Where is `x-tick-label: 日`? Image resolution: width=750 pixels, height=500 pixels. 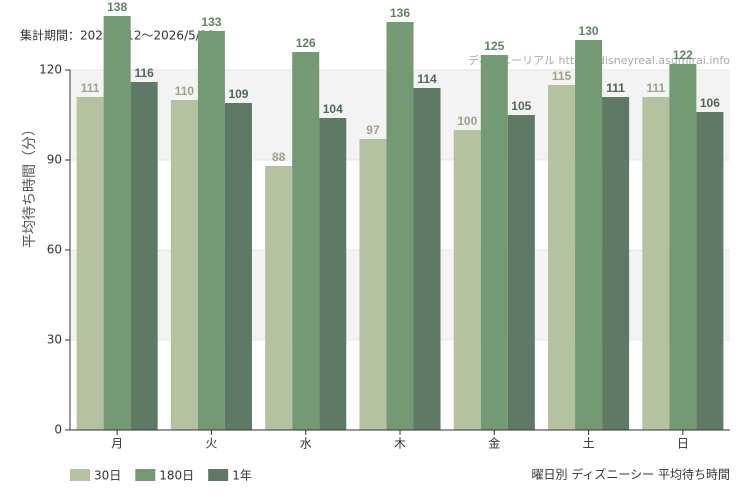 x-tick-label: 日 is located at coordinates (683, 444).